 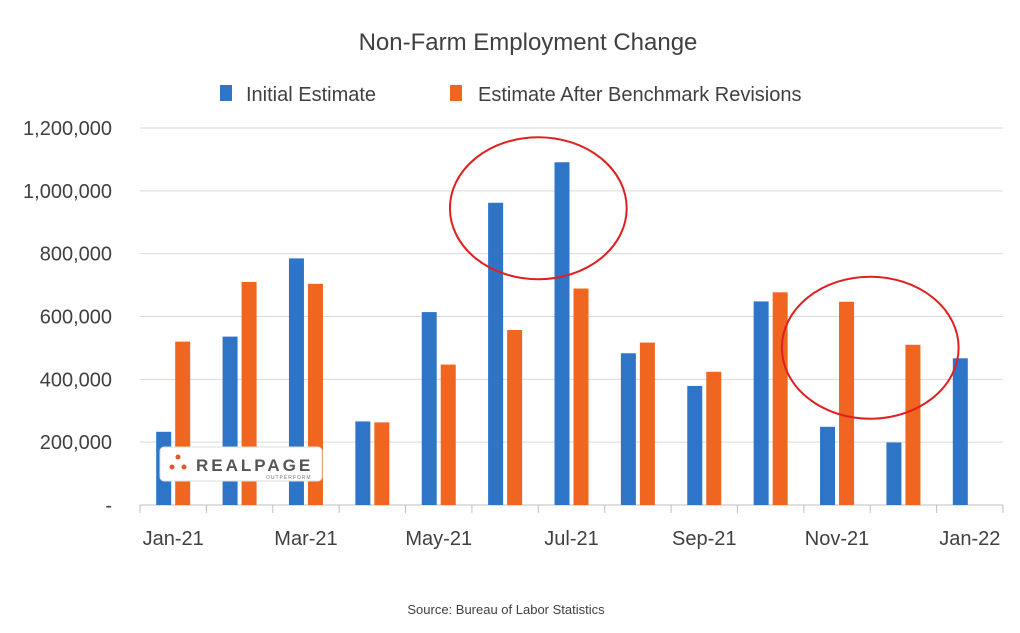 I want to click on logo-tagline: OUTPERFORM, so click(x=289, y=478).